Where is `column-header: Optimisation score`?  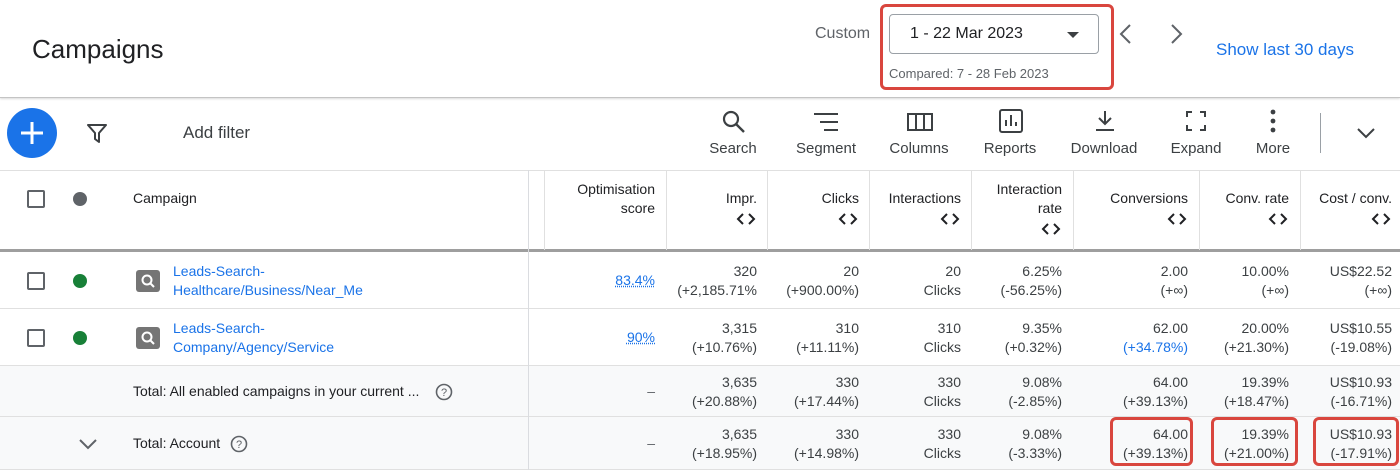
column-header: Optimisation score is located at coordinates (616, 198).